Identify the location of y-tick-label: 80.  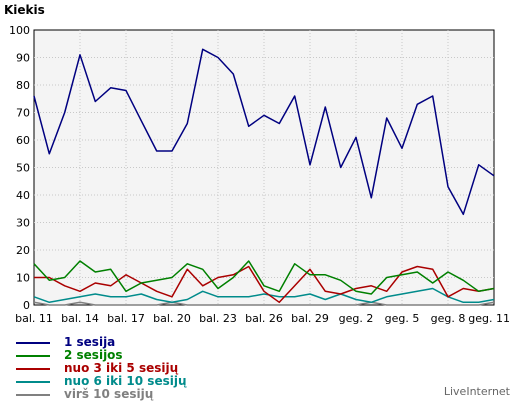
(23, 85).